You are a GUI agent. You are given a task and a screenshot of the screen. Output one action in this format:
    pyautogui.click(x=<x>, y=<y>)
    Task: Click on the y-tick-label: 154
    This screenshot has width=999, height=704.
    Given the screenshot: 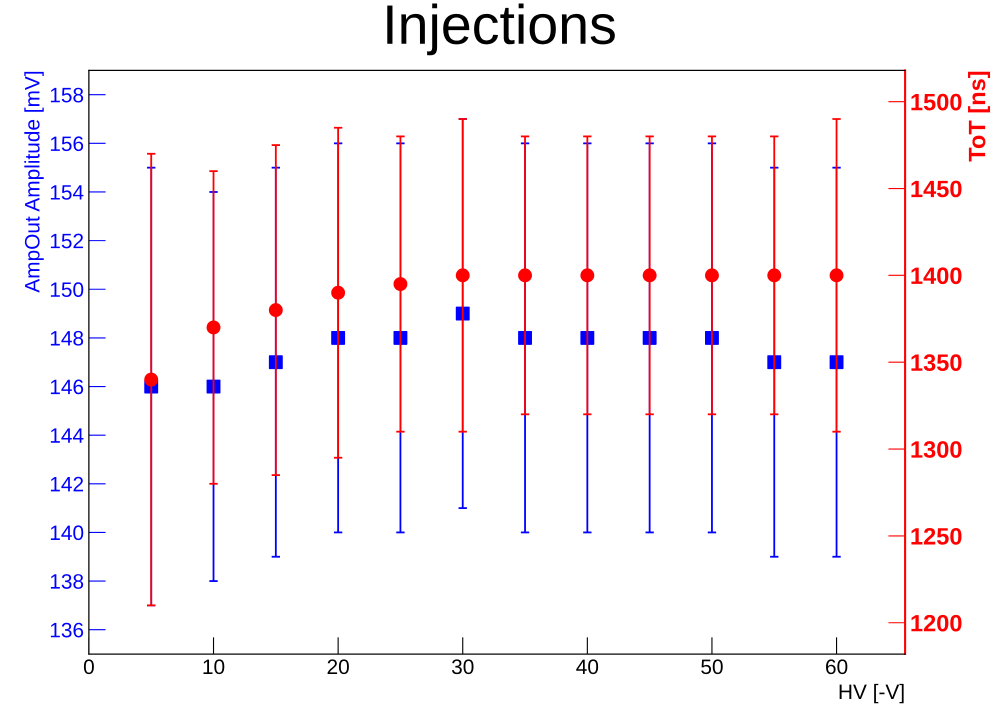 What is the action you would take?
    pyautogui.click(x=67, y=192)
    